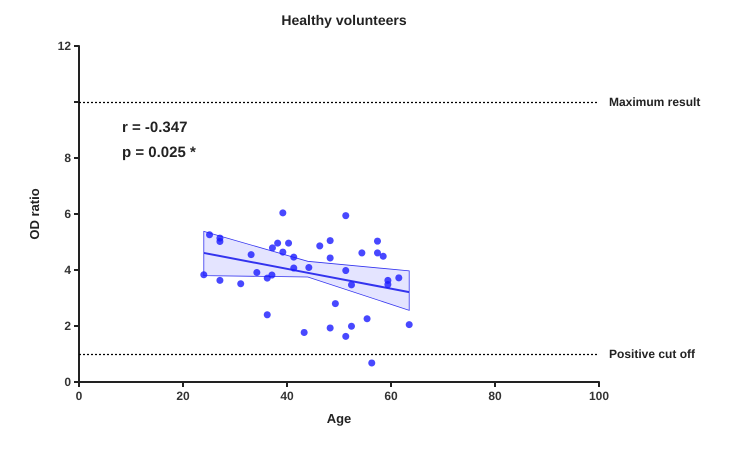  I want to click on x-tick-label: 40, so click(287, 396).